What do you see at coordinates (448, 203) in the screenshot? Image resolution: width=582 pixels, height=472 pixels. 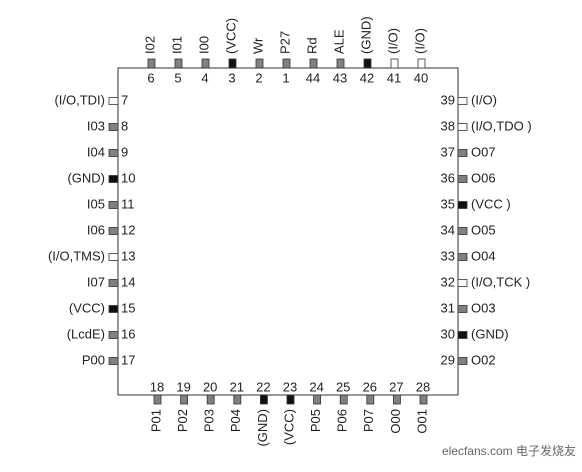 I see `pin-number: 35` at bounding box center [448, 203].